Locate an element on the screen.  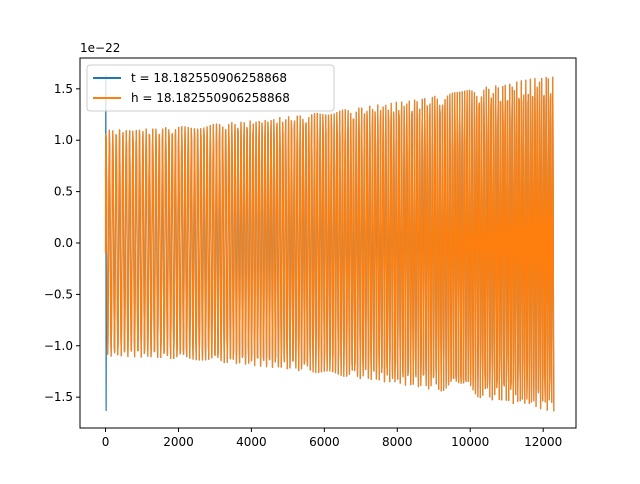
y-tick-label: −1.0 is located at coordinates (58, 346).